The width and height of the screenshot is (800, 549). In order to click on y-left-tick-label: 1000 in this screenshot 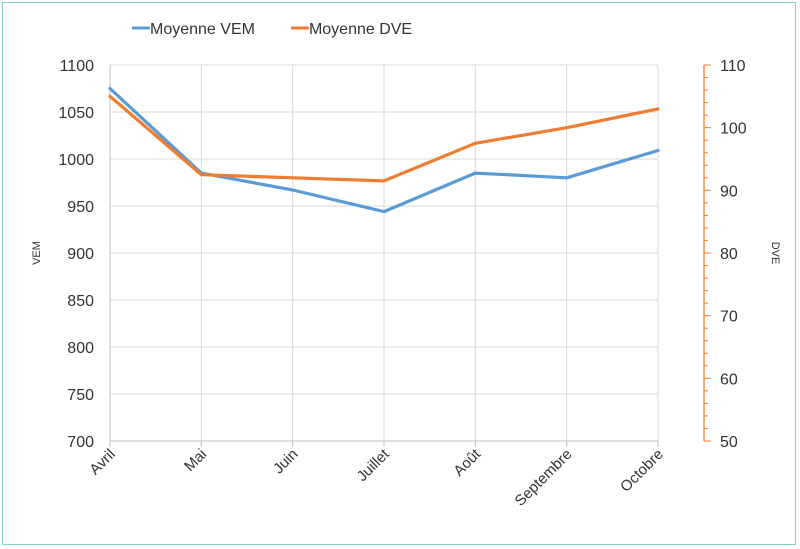, I will do `click(76, 160)`.